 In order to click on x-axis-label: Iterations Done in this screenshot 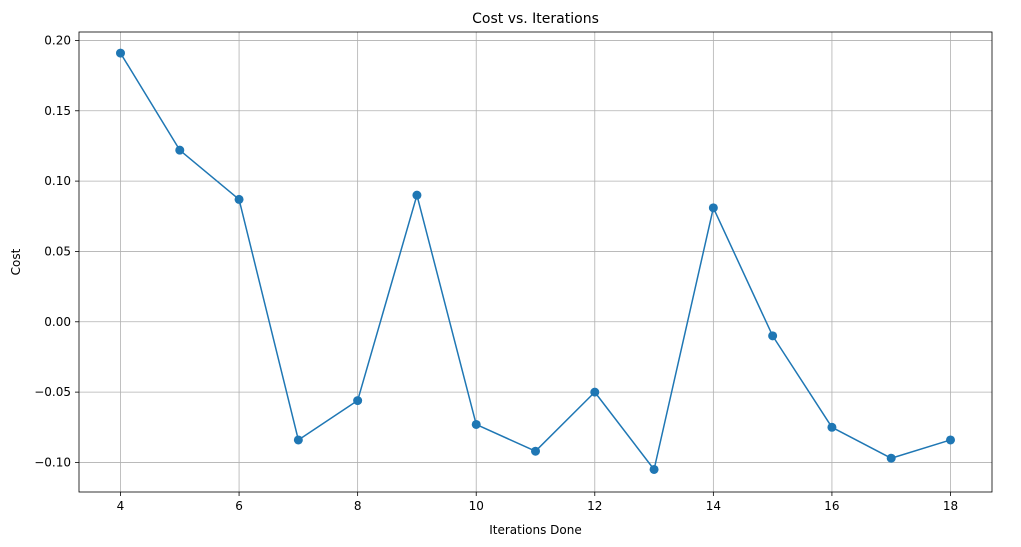, I will do `click(535, 530)`.